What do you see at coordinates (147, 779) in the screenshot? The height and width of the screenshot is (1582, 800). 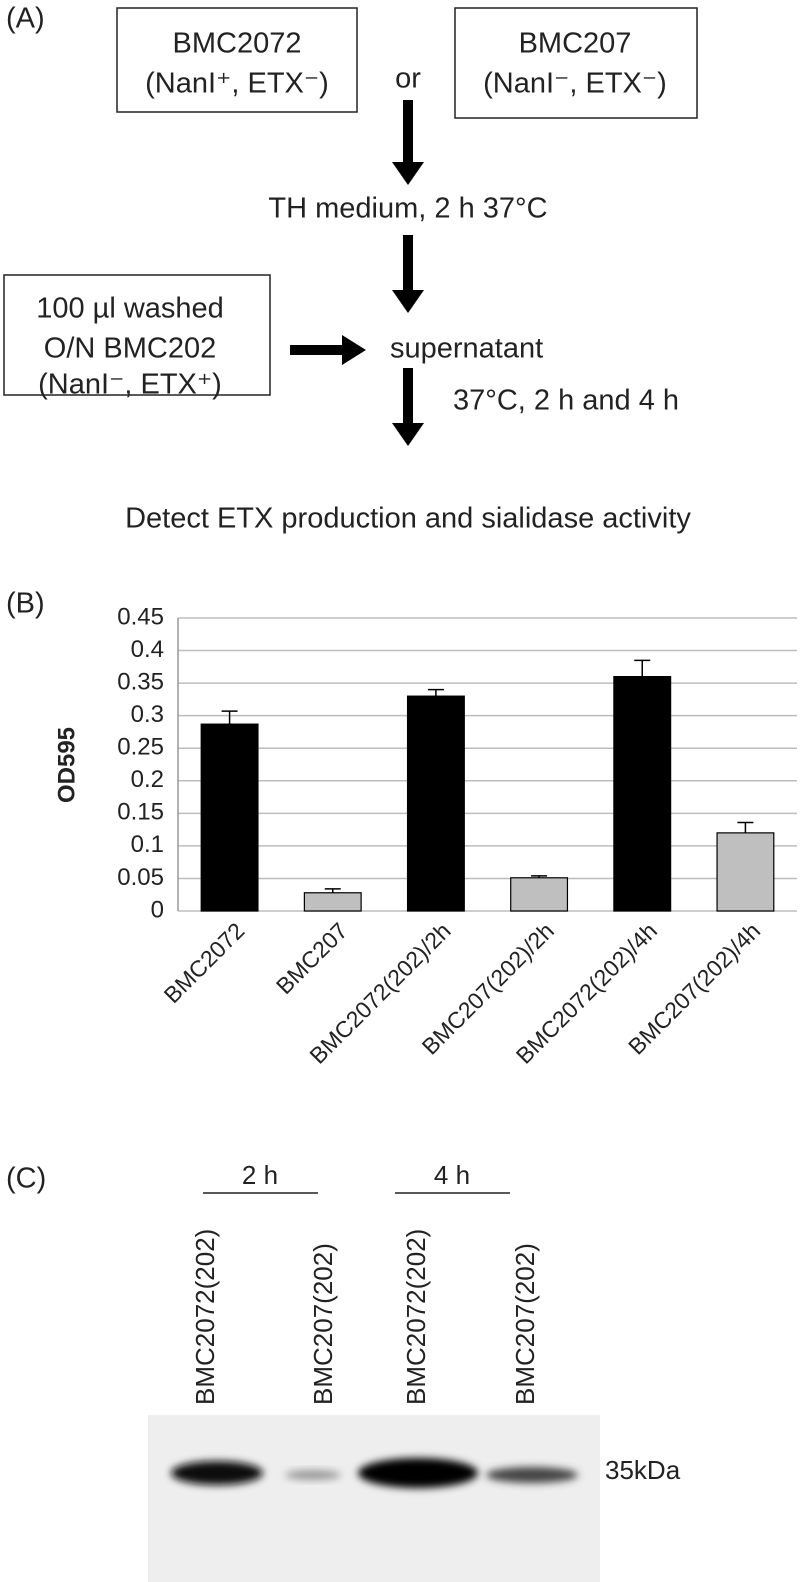 I see `y-tick-label: 0.2` at bounding box center [147, 779].